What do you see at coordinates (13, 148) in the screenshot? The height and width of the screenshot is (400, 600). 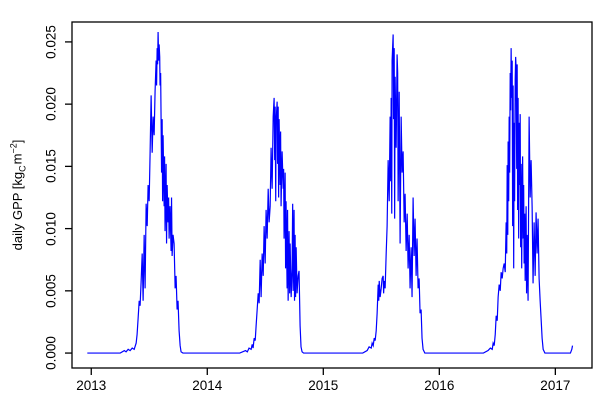 I see `y-axis-title-superscript: −2` at bounding box center [13, 148].